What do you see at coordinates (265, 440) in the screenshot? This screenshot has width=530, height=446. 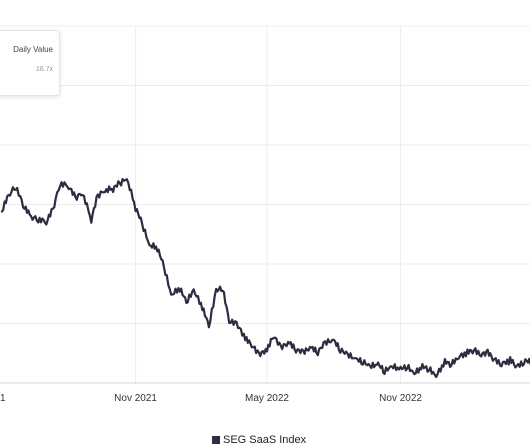 I see `legend-label: SEG SaaS Index` at bounding box center [265, 440].